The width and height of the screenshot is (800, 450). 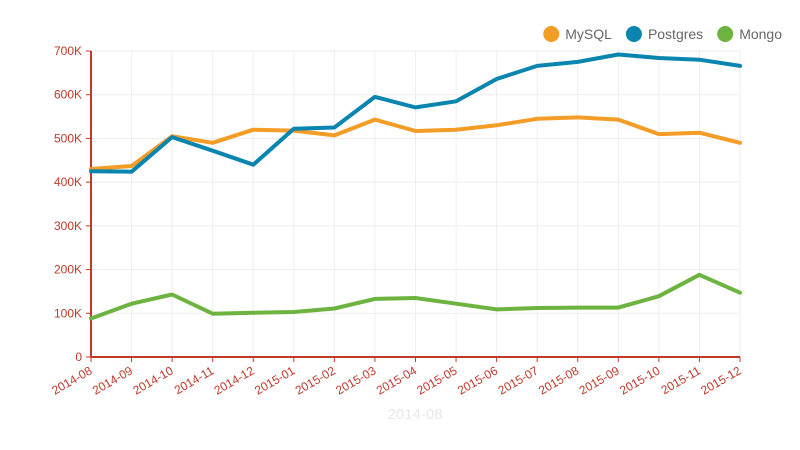 What do you see at coordinates (415, 143) in the screenshot?
I see `series-line-mysql` at bounding box center [415, 143].